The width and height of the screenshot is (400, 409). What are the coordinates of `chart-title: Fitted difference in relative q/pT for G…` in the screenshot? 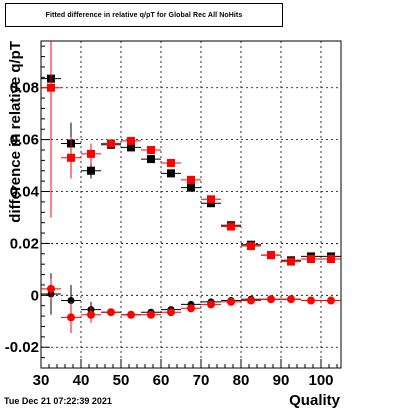 It's located at (144, 15).